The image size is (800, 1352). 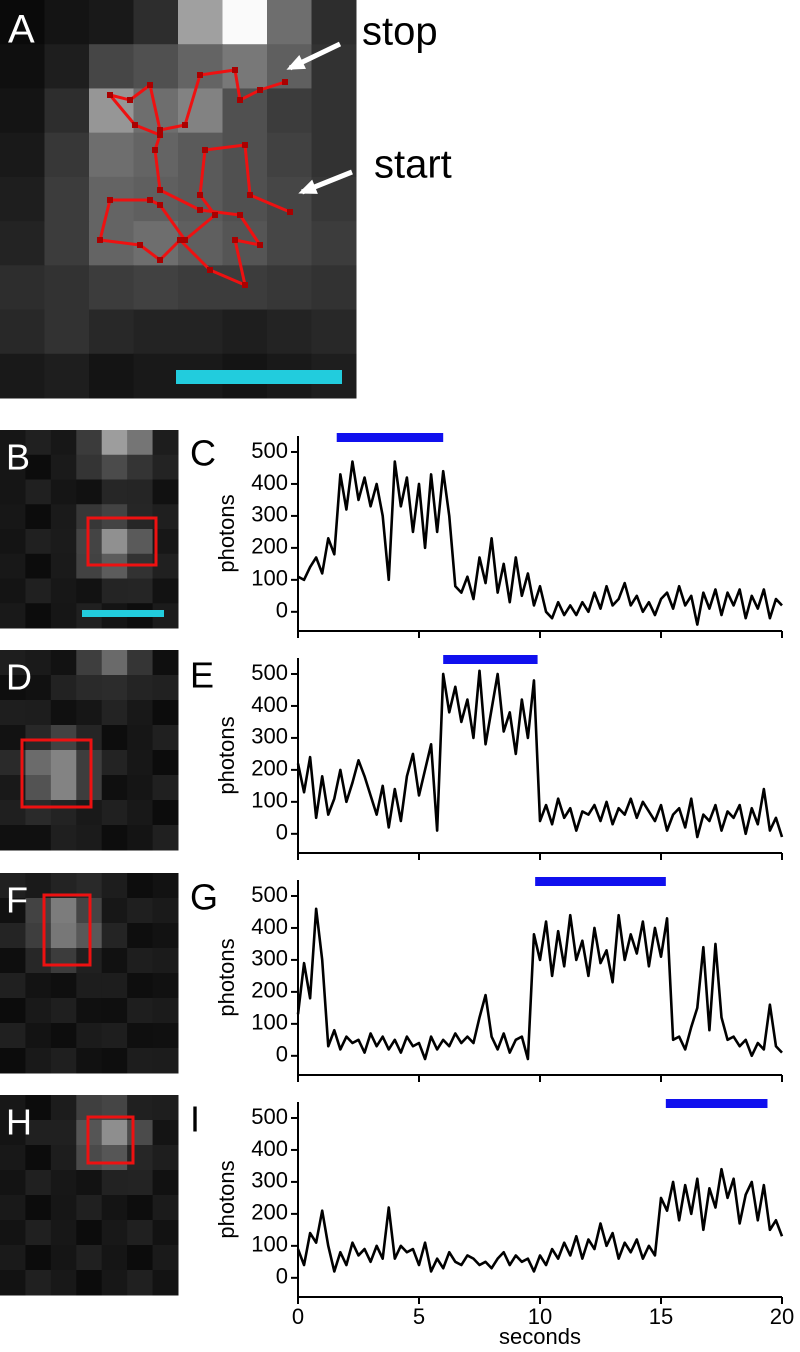 What do you see at coordinates (308, 186) in the screenshot?
I see `arrow-head` at bounding box center [308, 186].